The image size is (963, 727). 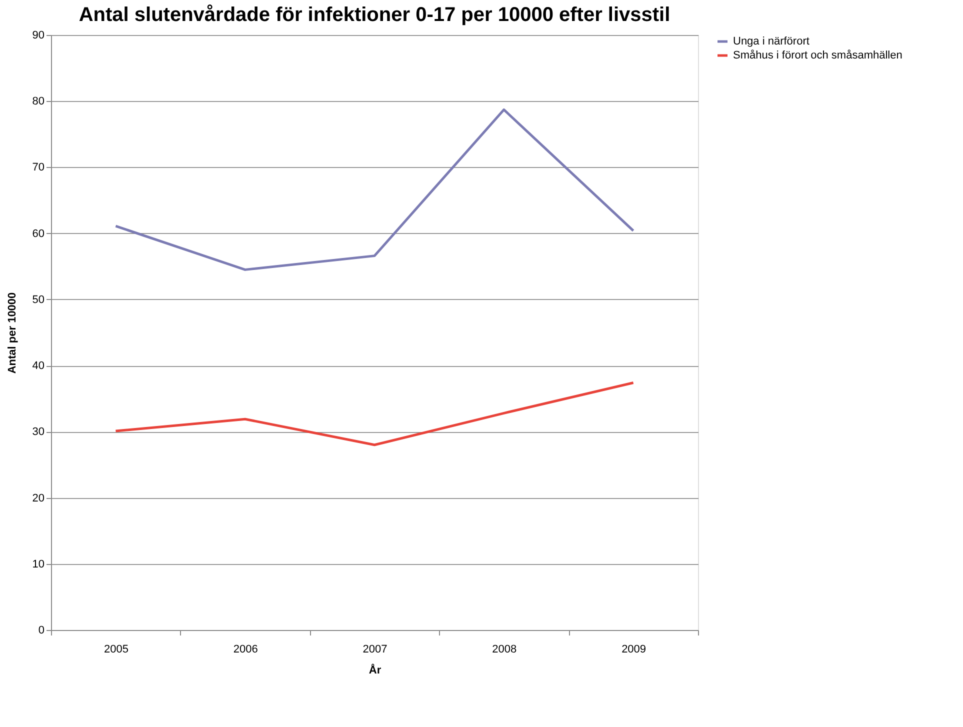 I want to click on x-tick-label: 2006, so click(x=245, y=650).